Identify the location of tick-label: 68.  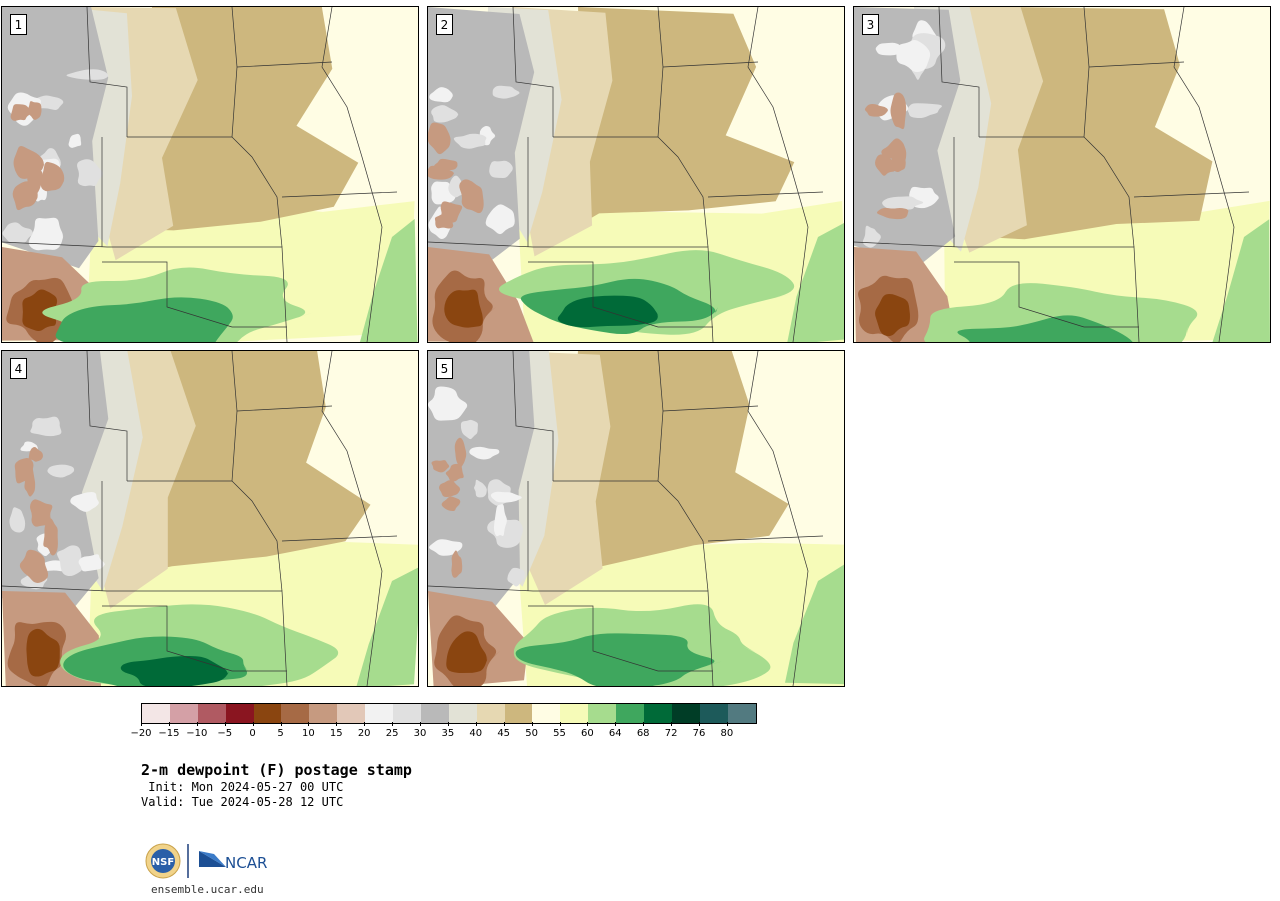
(643, 733).